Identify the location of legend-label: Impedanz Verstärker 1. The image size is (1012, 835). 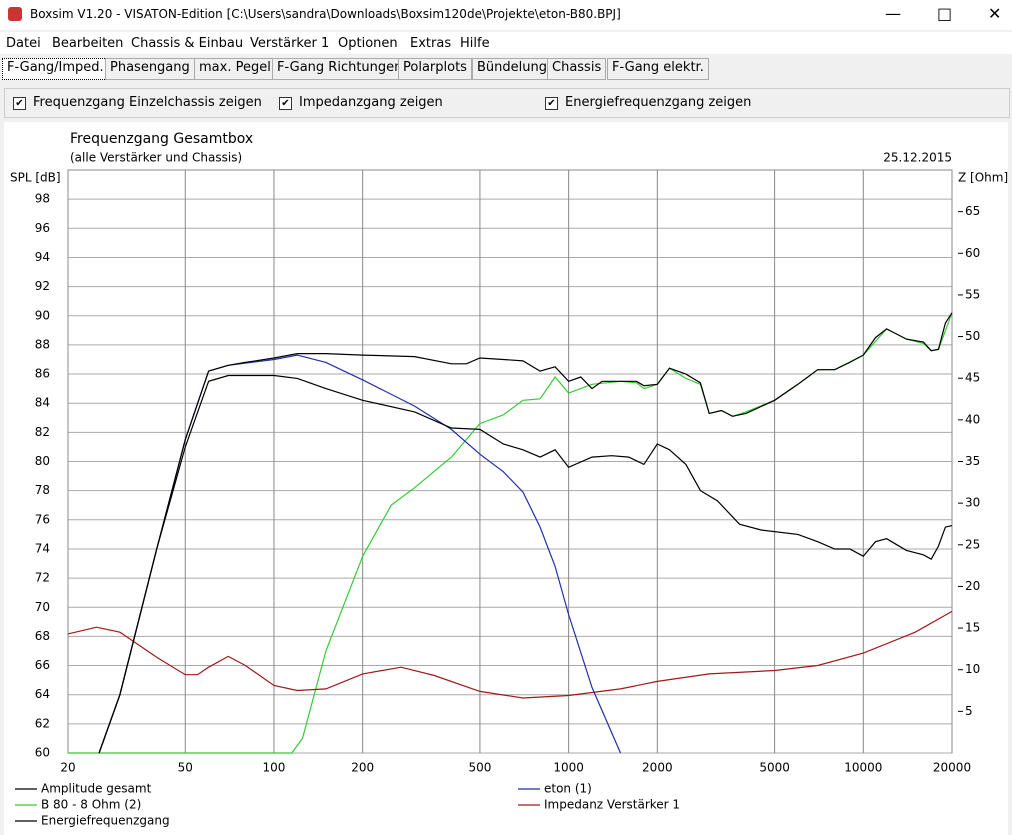
(612, 805).